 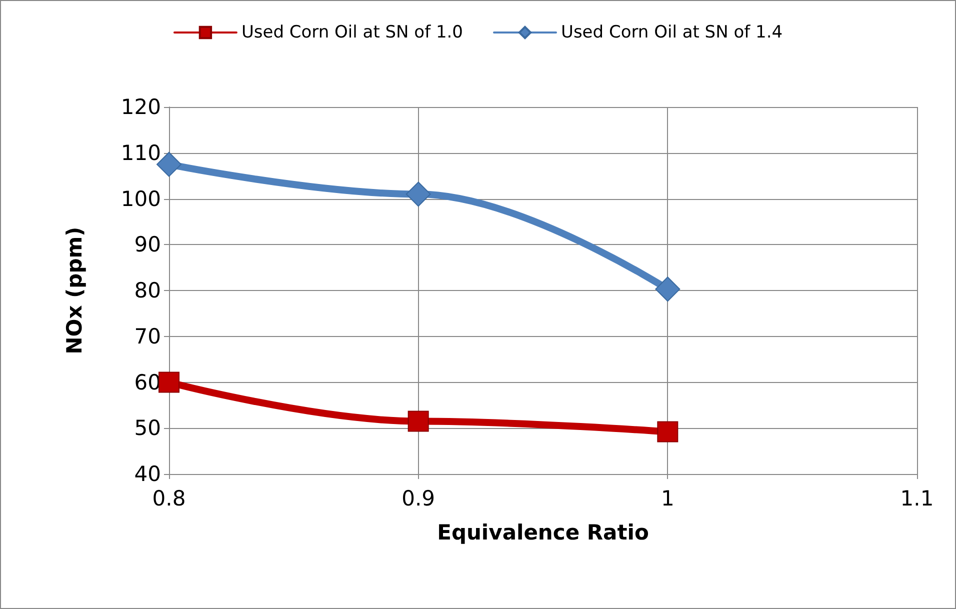 What do you see at coordinates (140, 107) in the screenshot?
I see `y-tick-label: 120` at bounding box center [140, 107].